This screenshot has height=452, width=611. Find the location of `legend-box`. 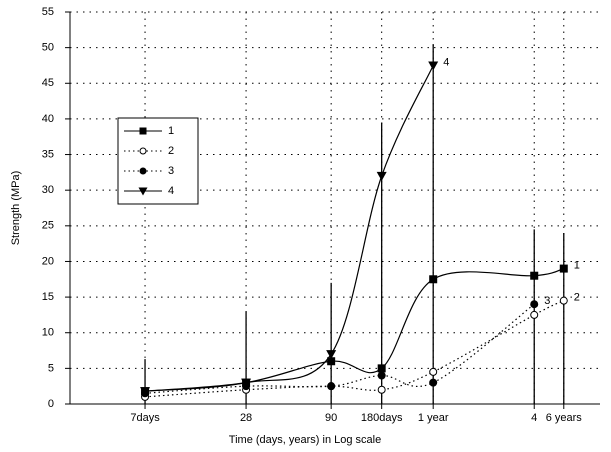

legend-box is located at coordinates (158, 161).